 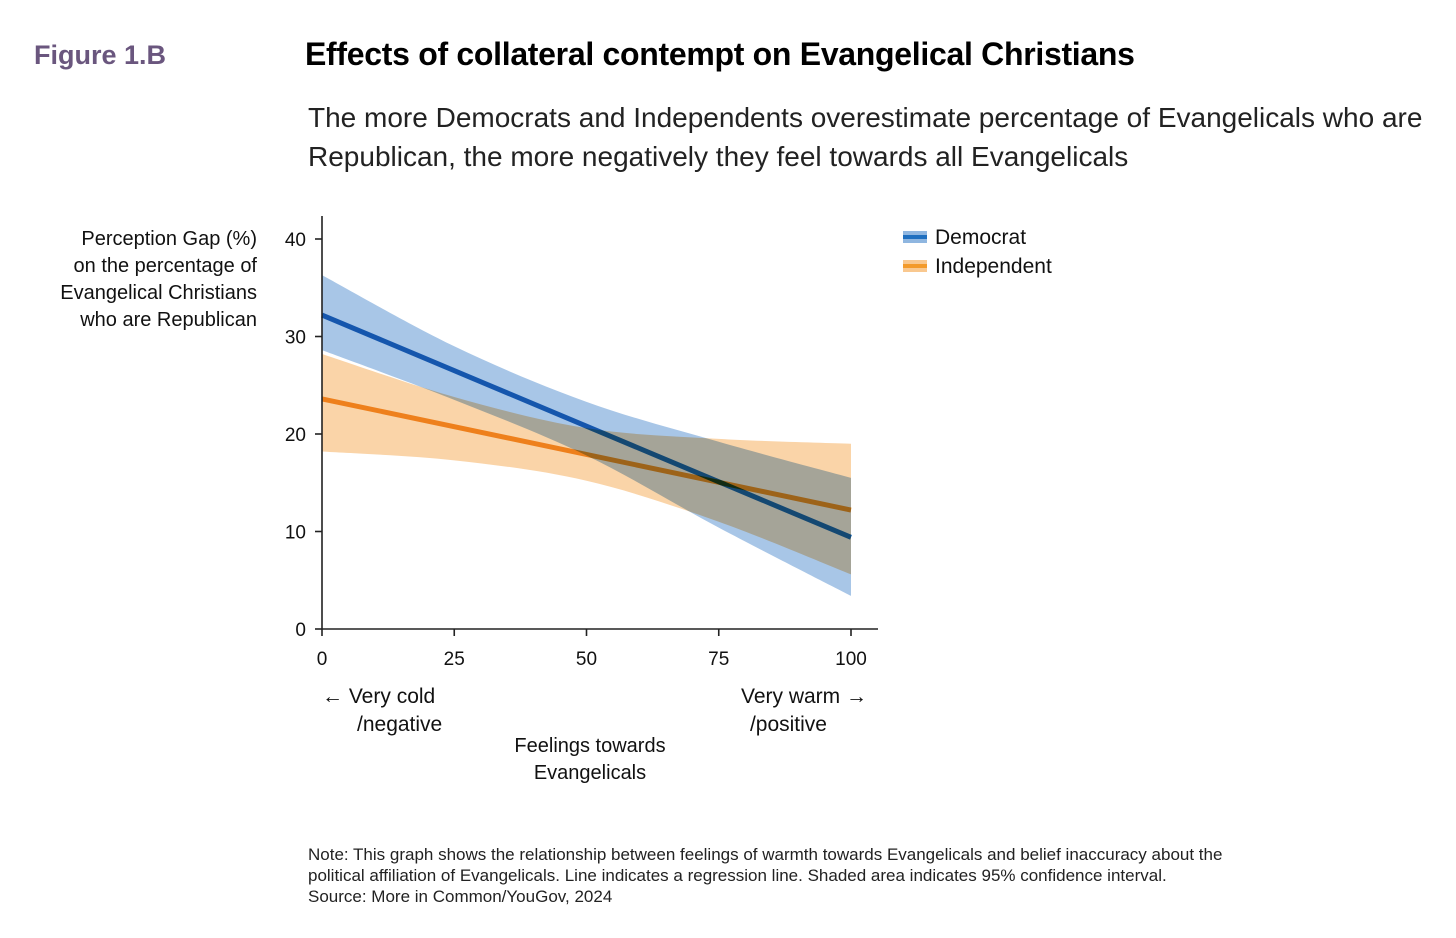 I want to click on ci-band-independent, so click(x=586, y=464).